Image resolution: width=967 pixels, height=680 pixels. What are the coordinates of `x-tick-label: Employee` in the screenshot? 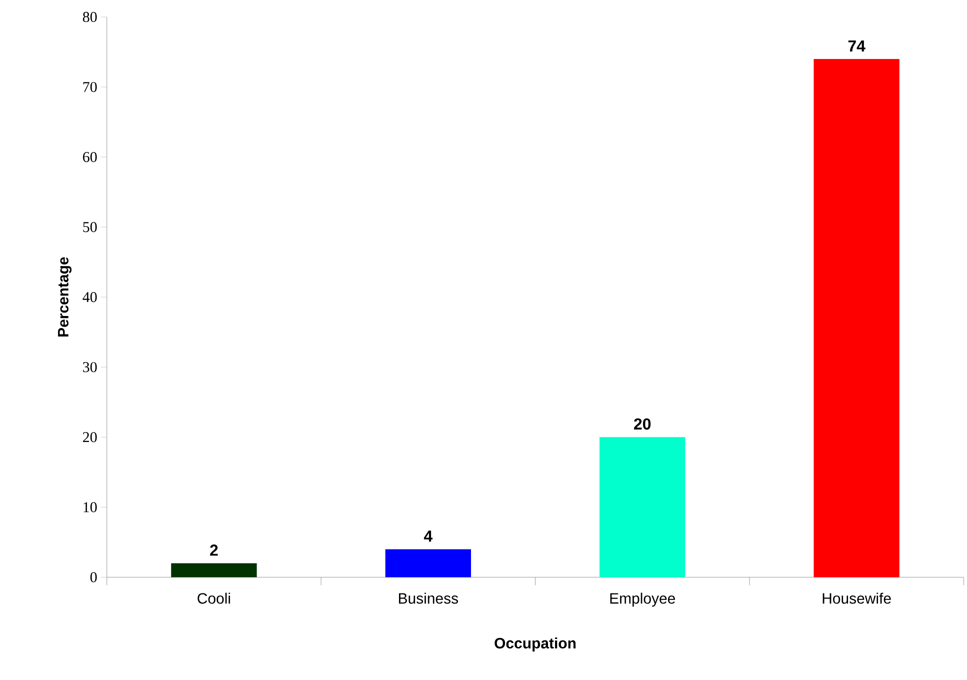 It's located at (642, 599).